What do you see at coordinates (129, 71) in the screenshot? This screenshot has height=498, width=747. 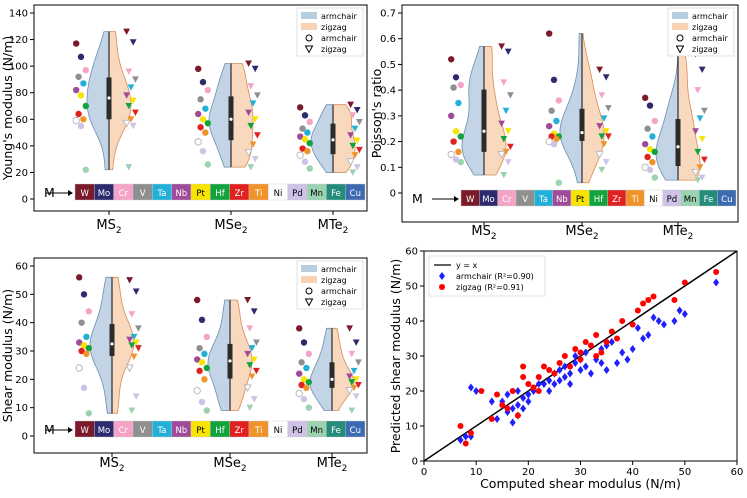 I see `marker-zigzag-Cr` at bounding box center [129, 71].